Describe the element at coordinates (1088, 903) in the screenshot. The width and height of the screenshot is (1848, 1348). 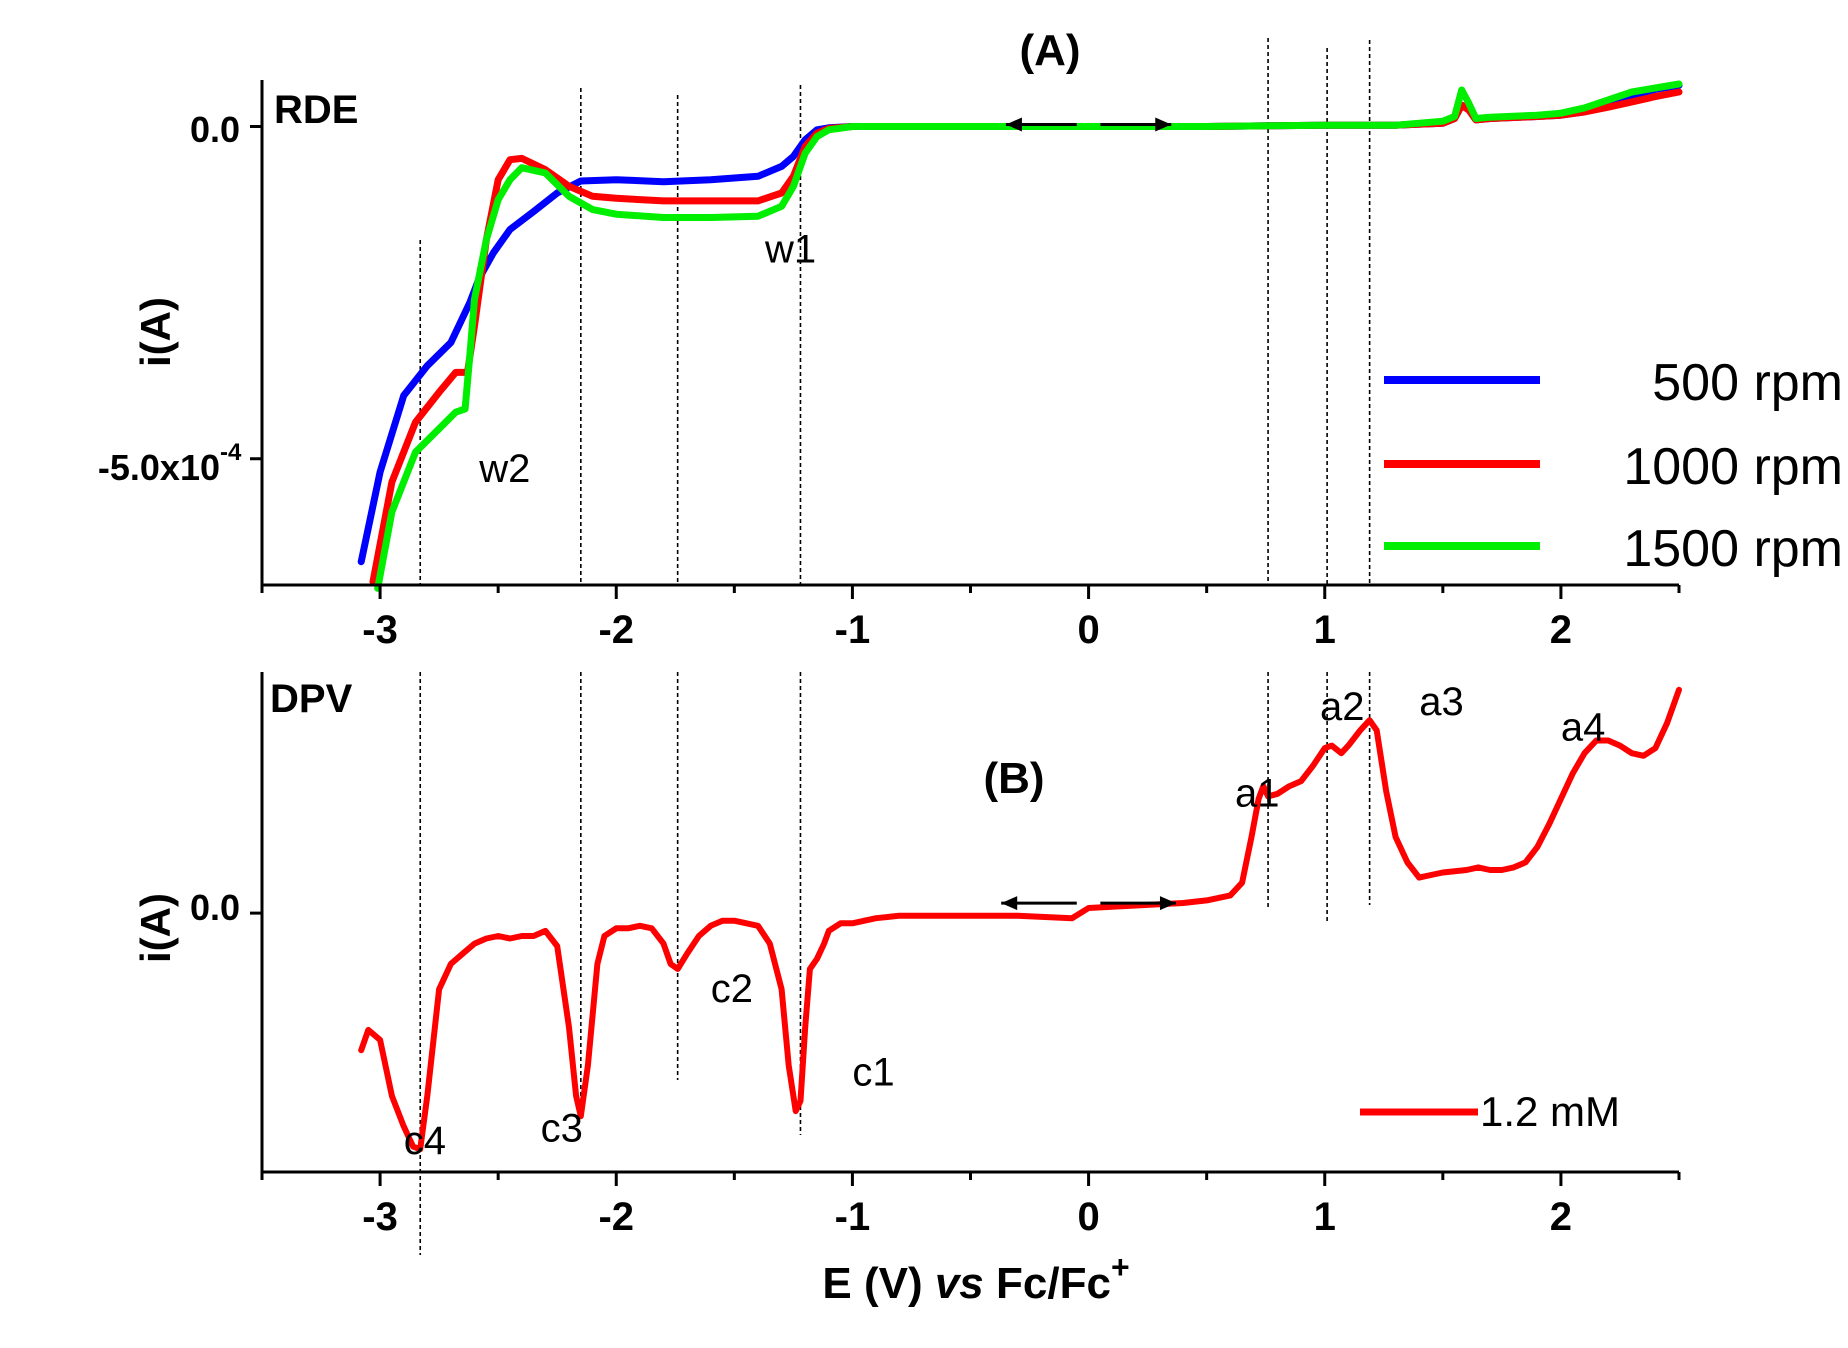
I see `panel-b-scan-arrows` at that location.